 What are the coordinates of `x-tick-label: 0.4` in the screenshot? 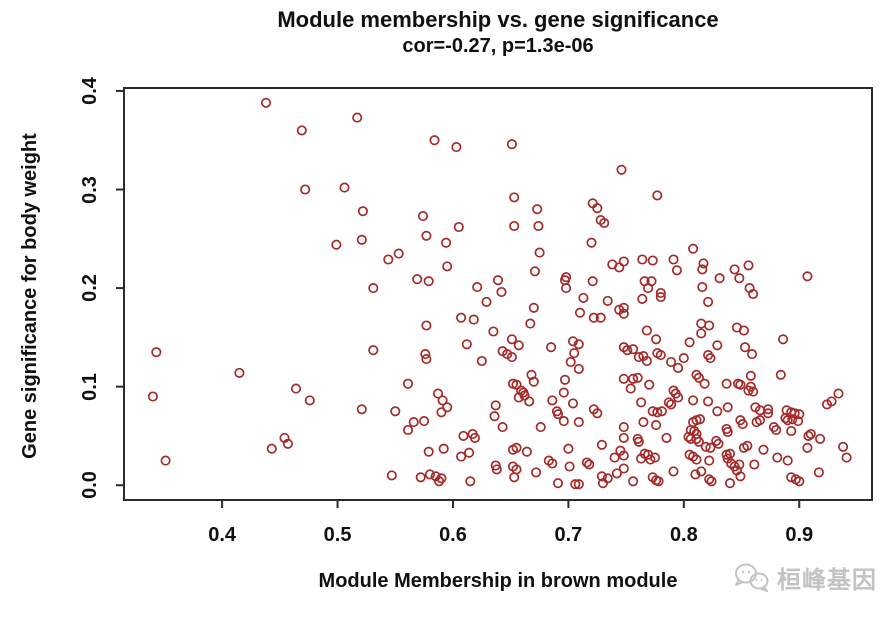 It's located at (222, 535).